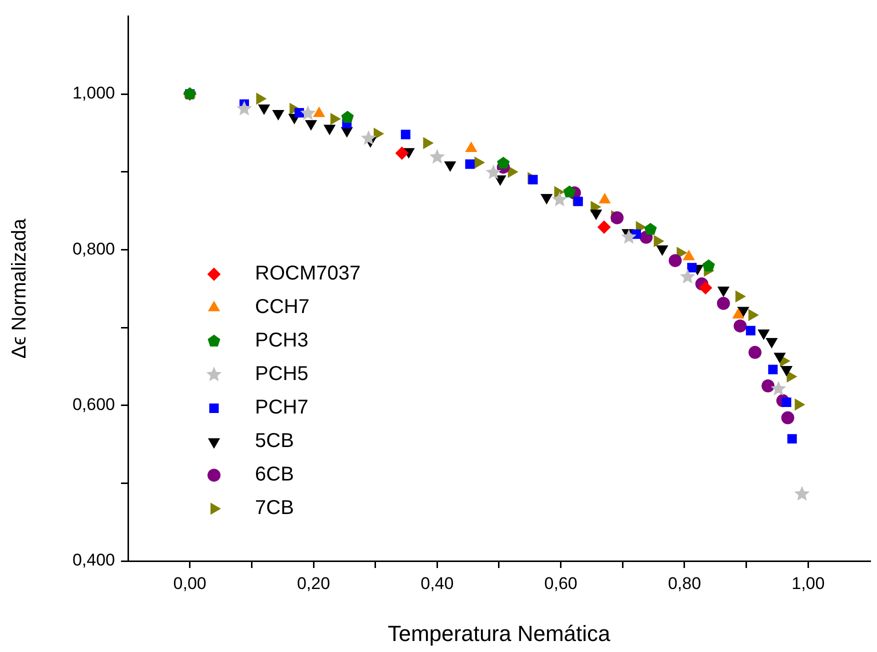 The image size is (877, 652). I want to click on x-tick-label: 0,60, so click(561, 583).